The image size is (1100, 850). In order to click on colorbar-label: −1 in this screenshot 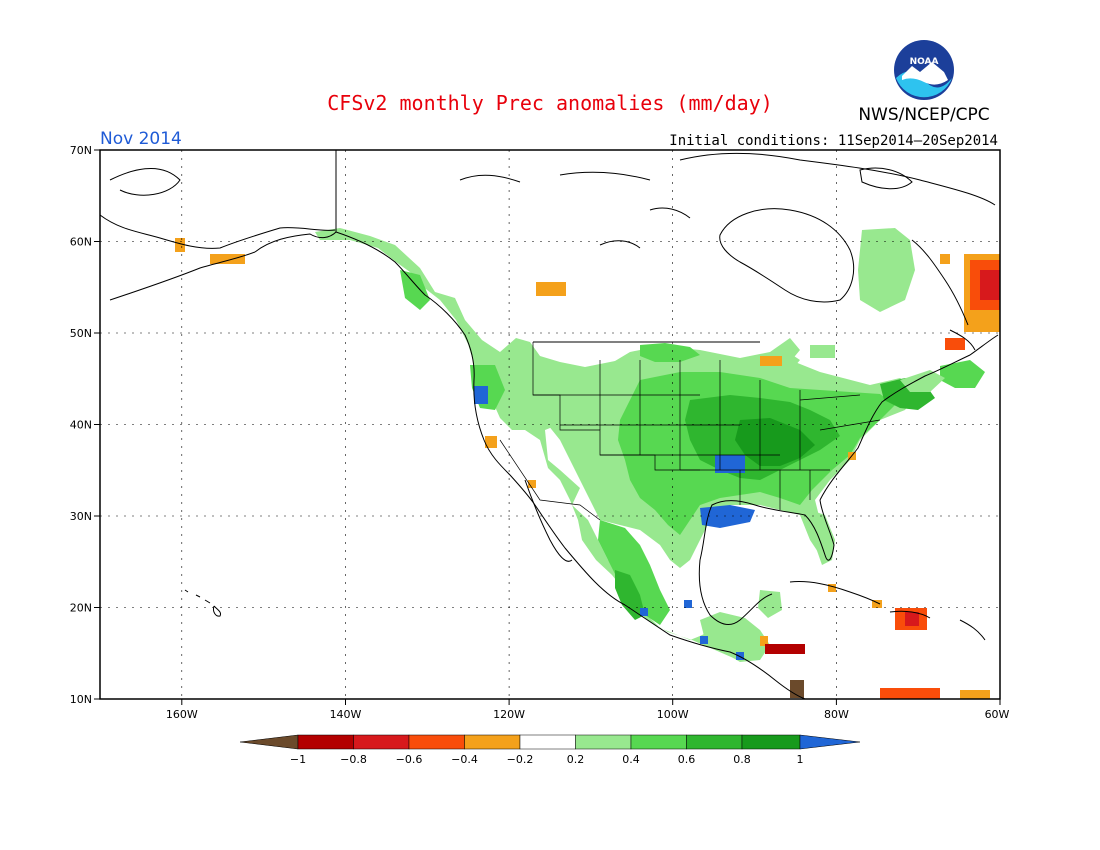, I will do `click(298, 759)`.